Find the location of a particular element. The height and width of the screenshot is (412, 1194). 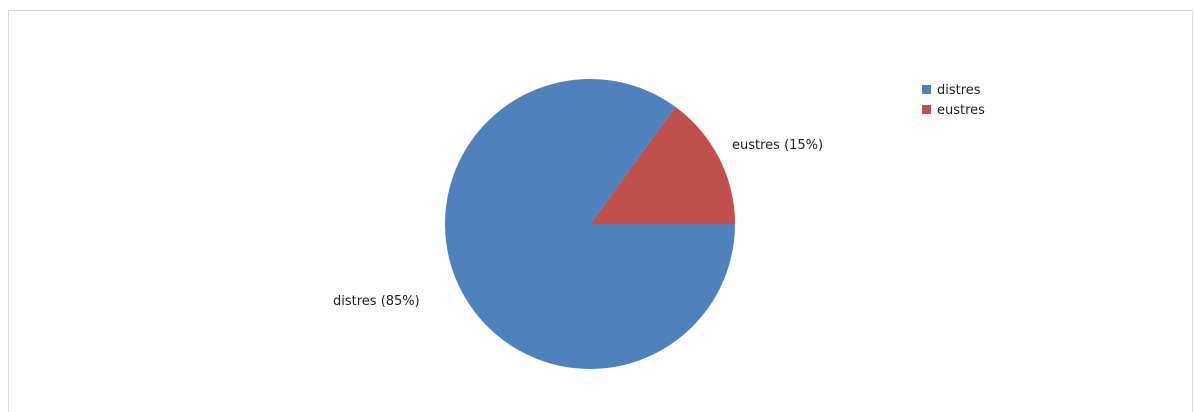

legend: distres eustres is located at coordinates (953, 100).